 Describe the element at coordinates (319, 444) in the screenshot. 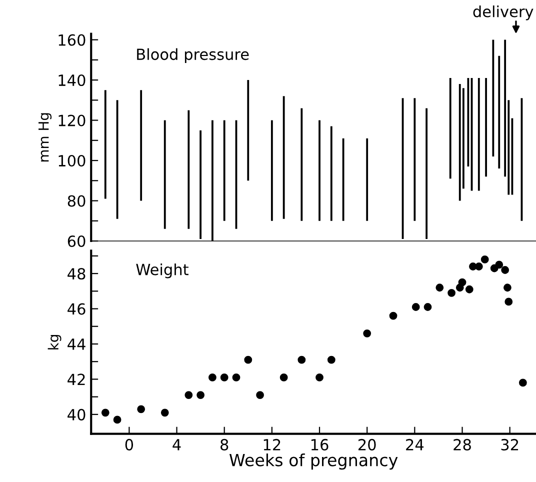

I see `x-tick-label: 16` at that location.